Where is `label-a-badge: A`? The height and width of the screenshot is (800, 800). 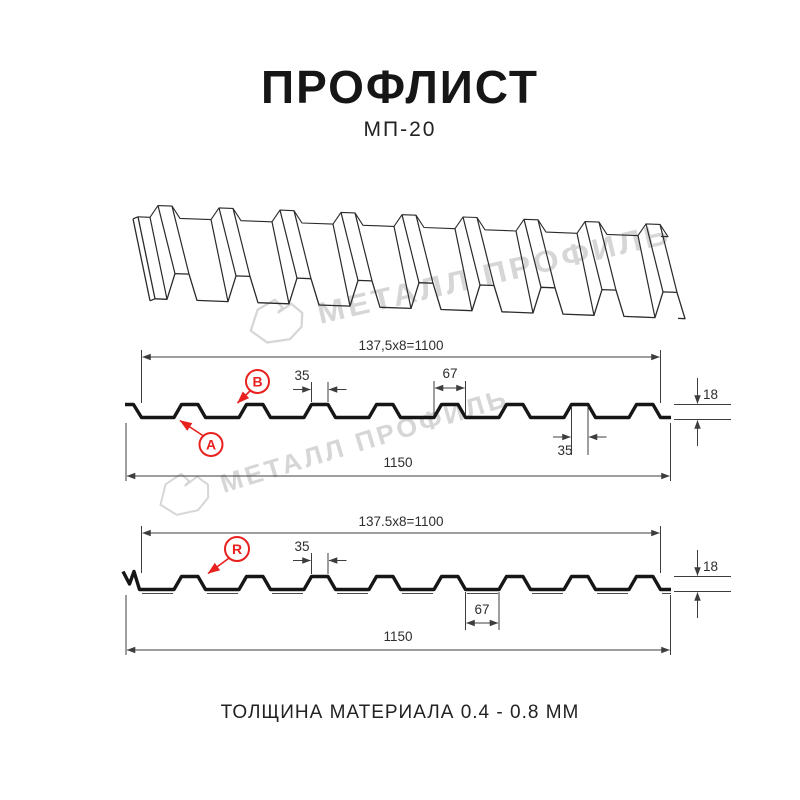 label-a-badge: A is located at coordinates (201, 438).